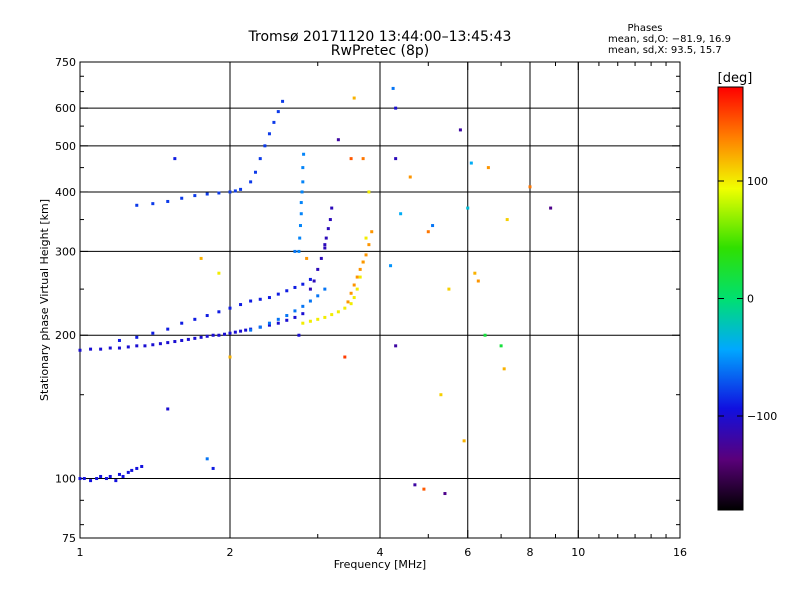 The height and width of the screenshot is (600, 800). I want to click on series-F_lightblue, so click(288, 309).